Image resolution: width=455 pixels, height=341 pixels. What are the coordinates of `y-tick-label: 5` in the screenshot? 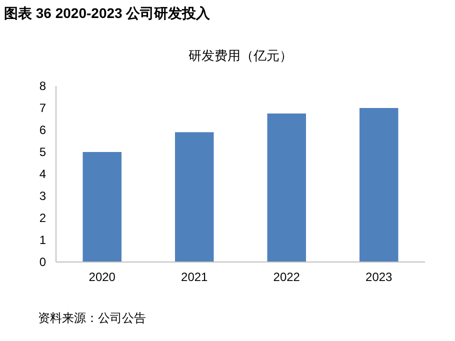 It's located at (42, 152).